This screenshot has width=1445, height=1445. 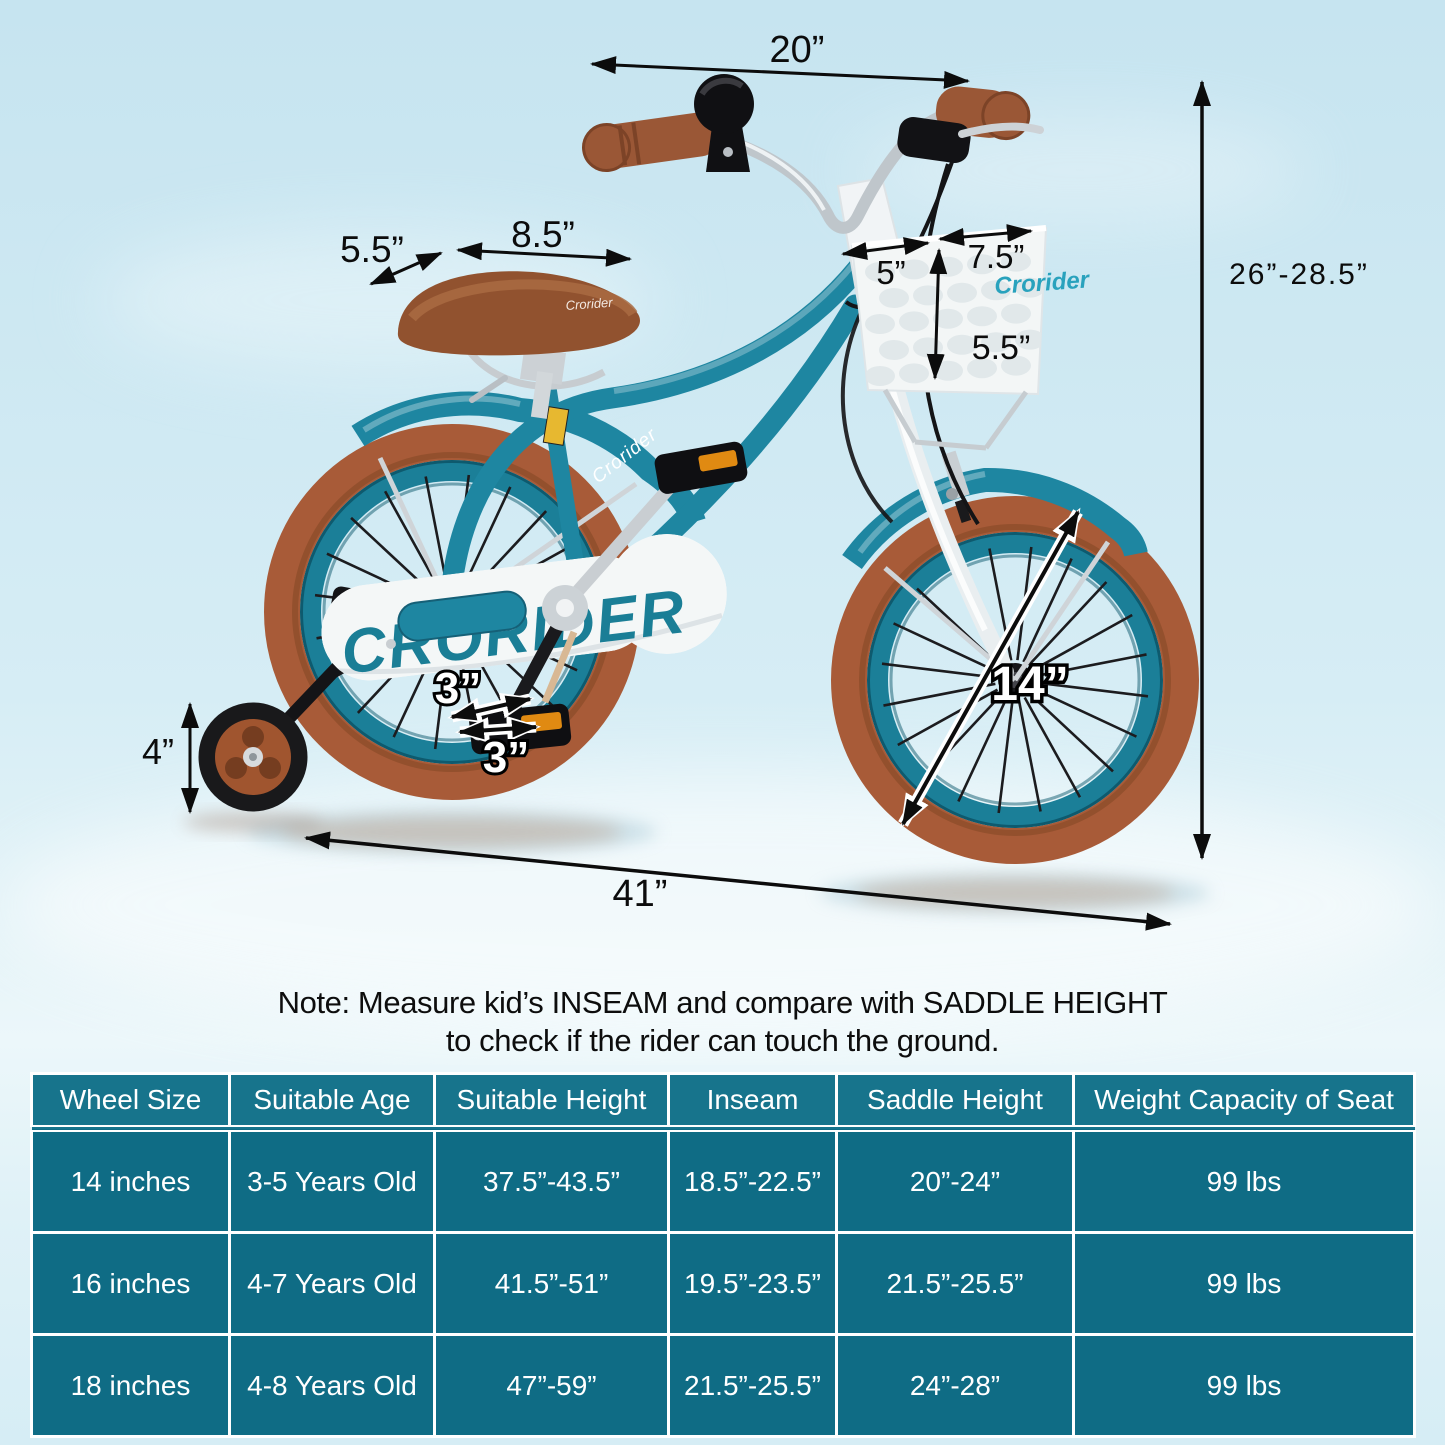 What do you see at coordinates (491, 708) in the screenshot?
I see `dim-arrow-pedal-a` at bounding box center [491, 708].